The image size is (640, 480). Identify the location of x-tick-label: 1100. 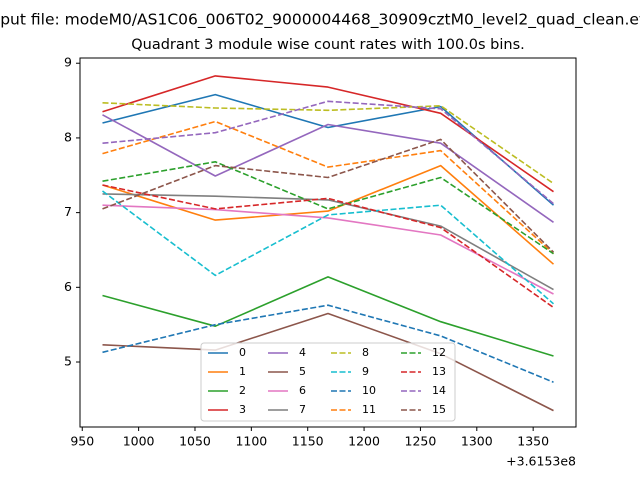
(251, 441).